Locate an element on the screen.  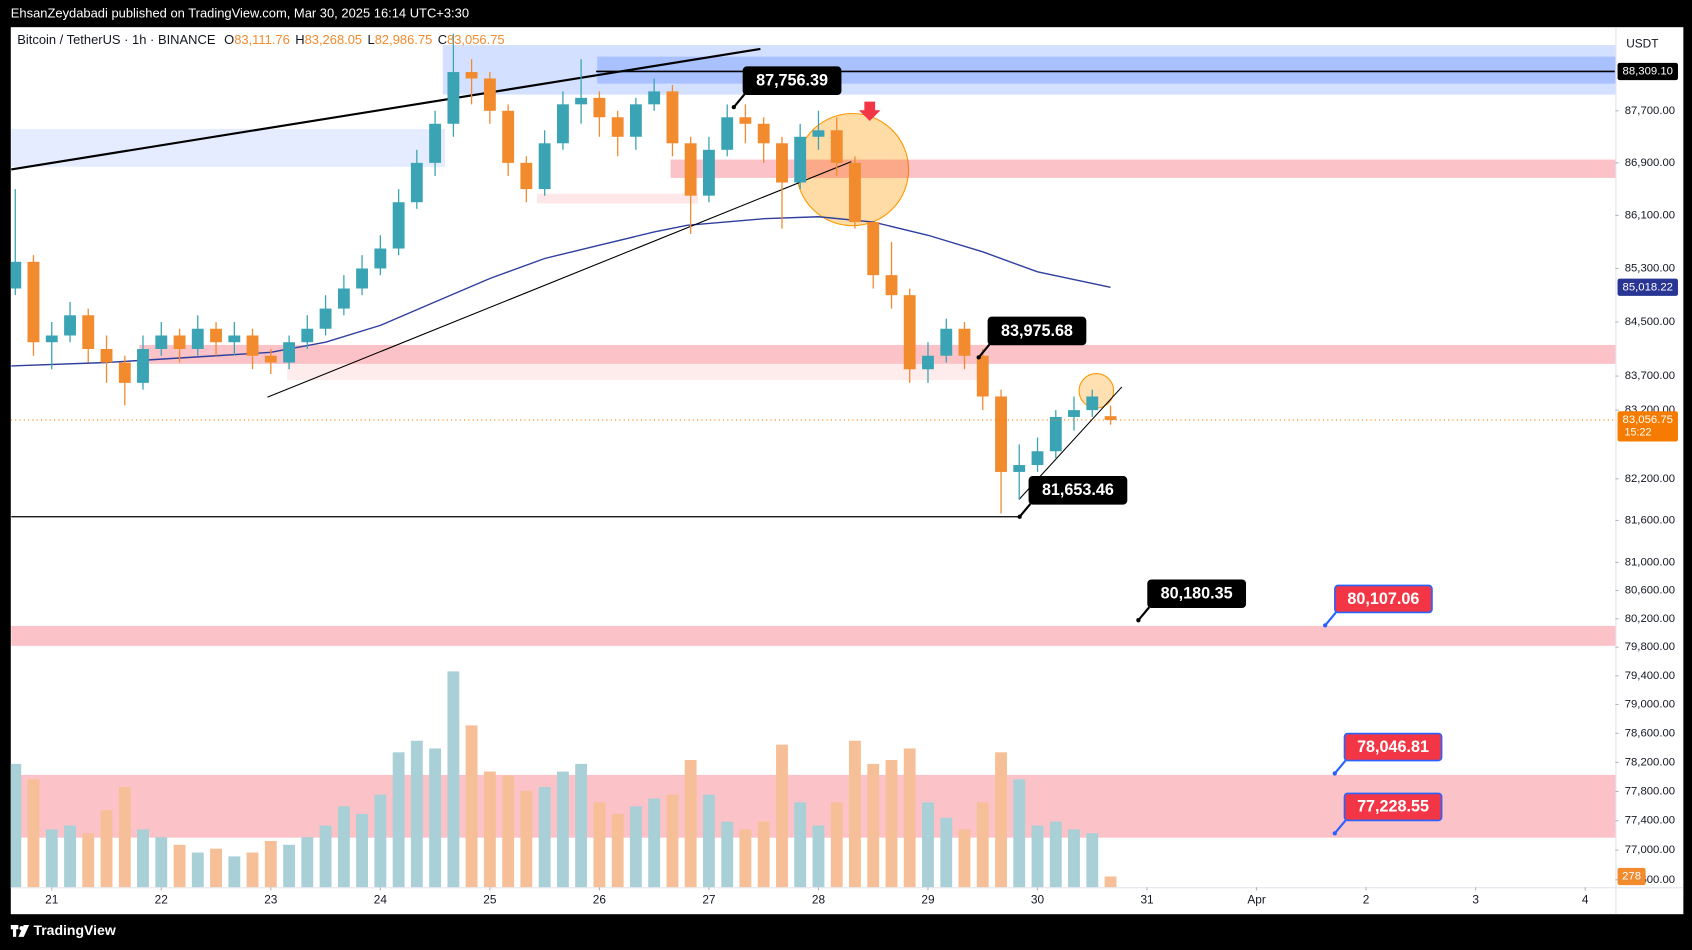
y-tick-label: 85,300.00 is located at coordinates (1650, 268).